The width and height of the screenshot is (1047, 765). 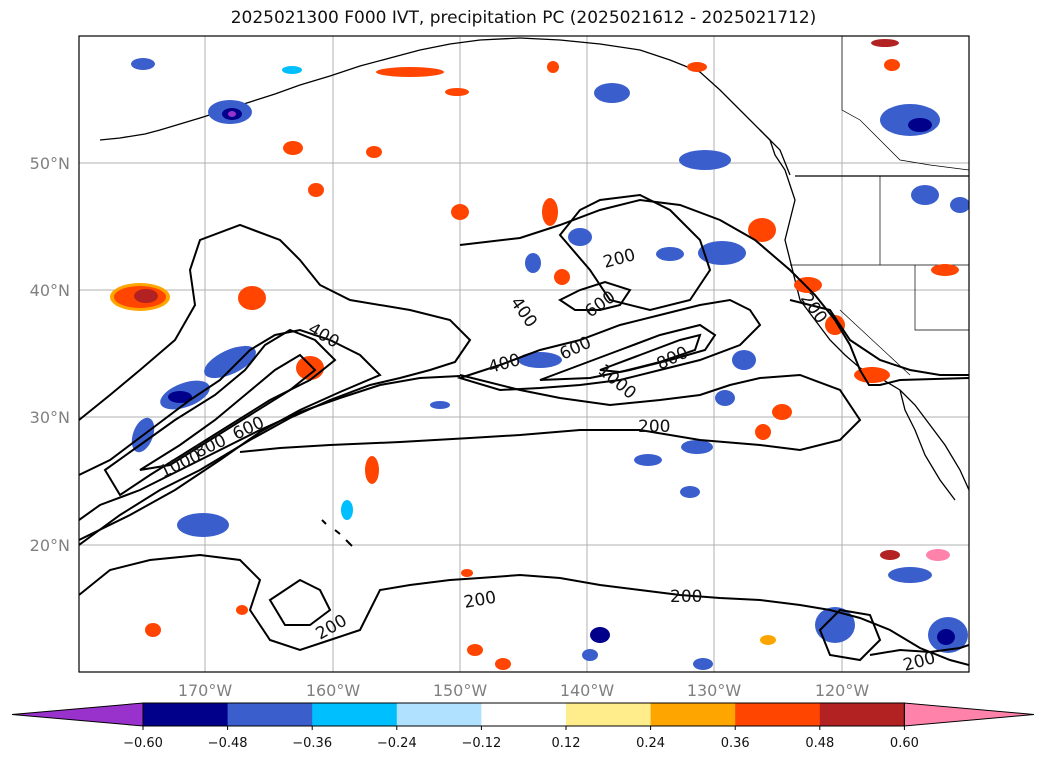 I want to click on ivt-contour-400-central, so click(x=609, y=345).